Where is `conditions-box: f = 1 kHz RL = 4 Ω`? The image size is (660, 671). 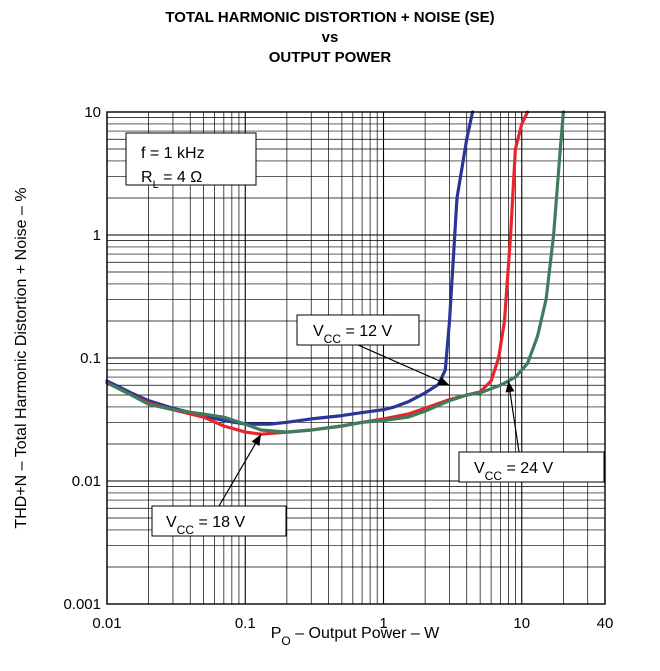 conditions-box: f = 1 kHz RL = 4 Ω is located at coordinates (191, 161).